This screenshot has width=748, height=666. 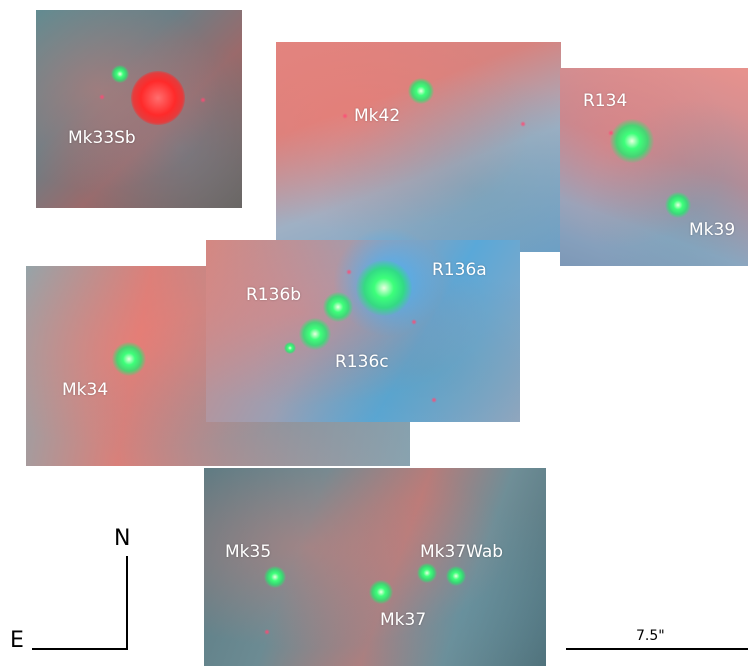 I want to click on panel-r134-field, so click(x=654, y=167).